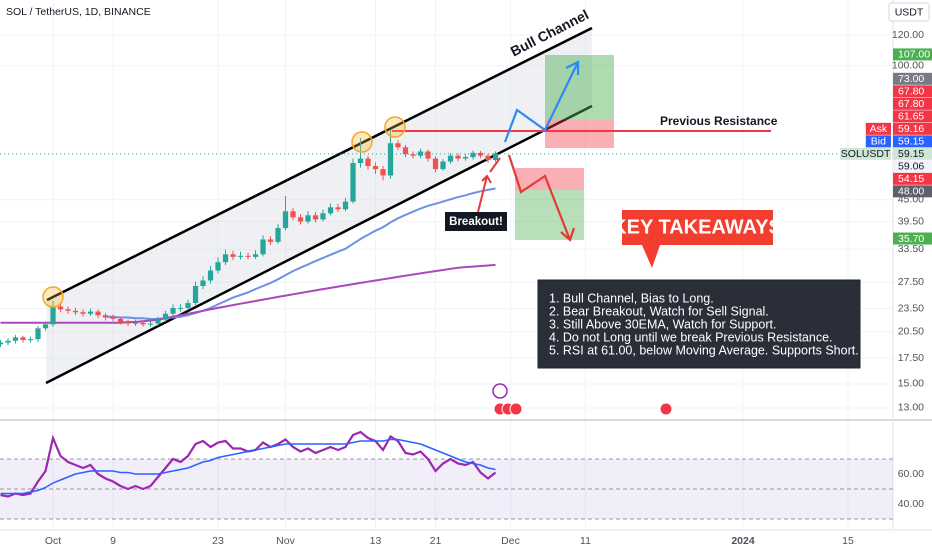 The width and height of the screenshot is (932, 550). I want to click on x-tick-label: Nov, so click(285, 541).